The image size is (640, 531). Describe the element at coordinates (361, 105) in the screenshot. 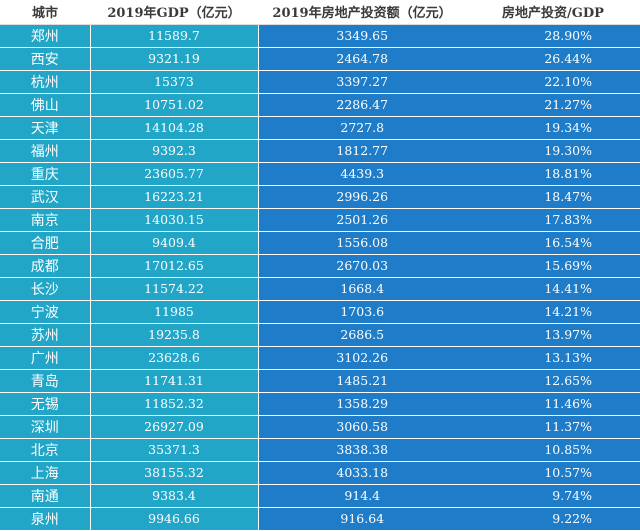

I see `investment-cell: 2286.47` at that location.